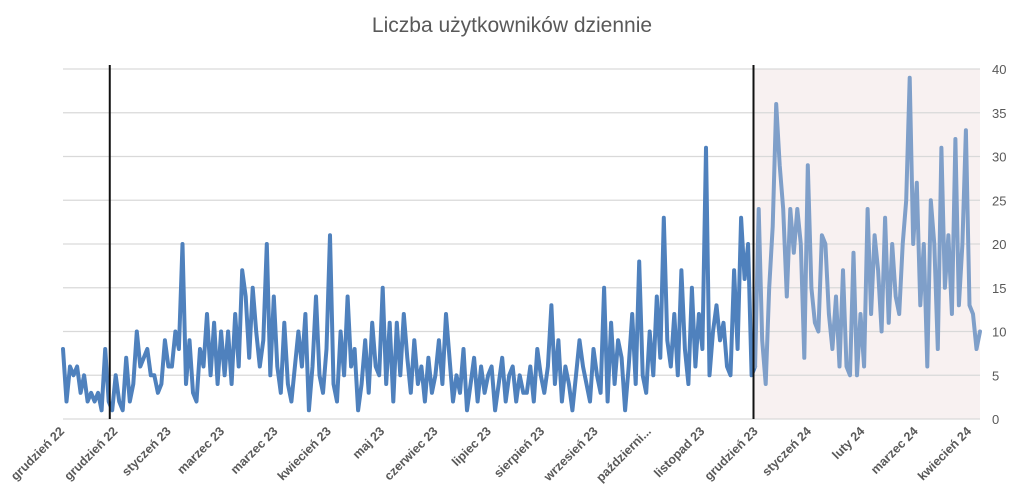 The width and height of the screenshot is (1024, 502). What do you see at coordinates (304, 453) in the screenshot?
I see `x-tick-label: kwiecień 23` at bounding box center [304, 453].